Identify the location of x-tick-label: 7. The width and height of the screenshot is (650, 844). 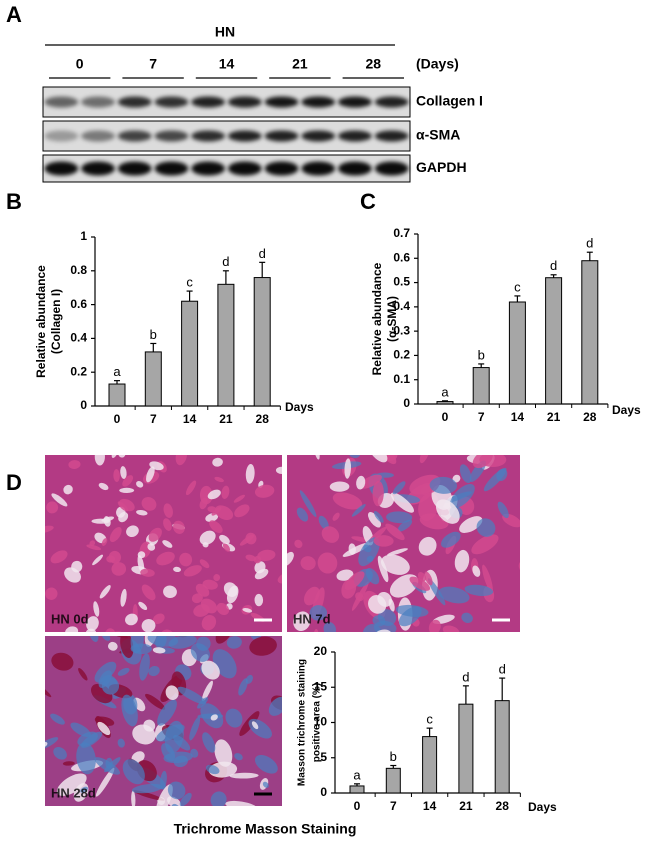
(153, 419).